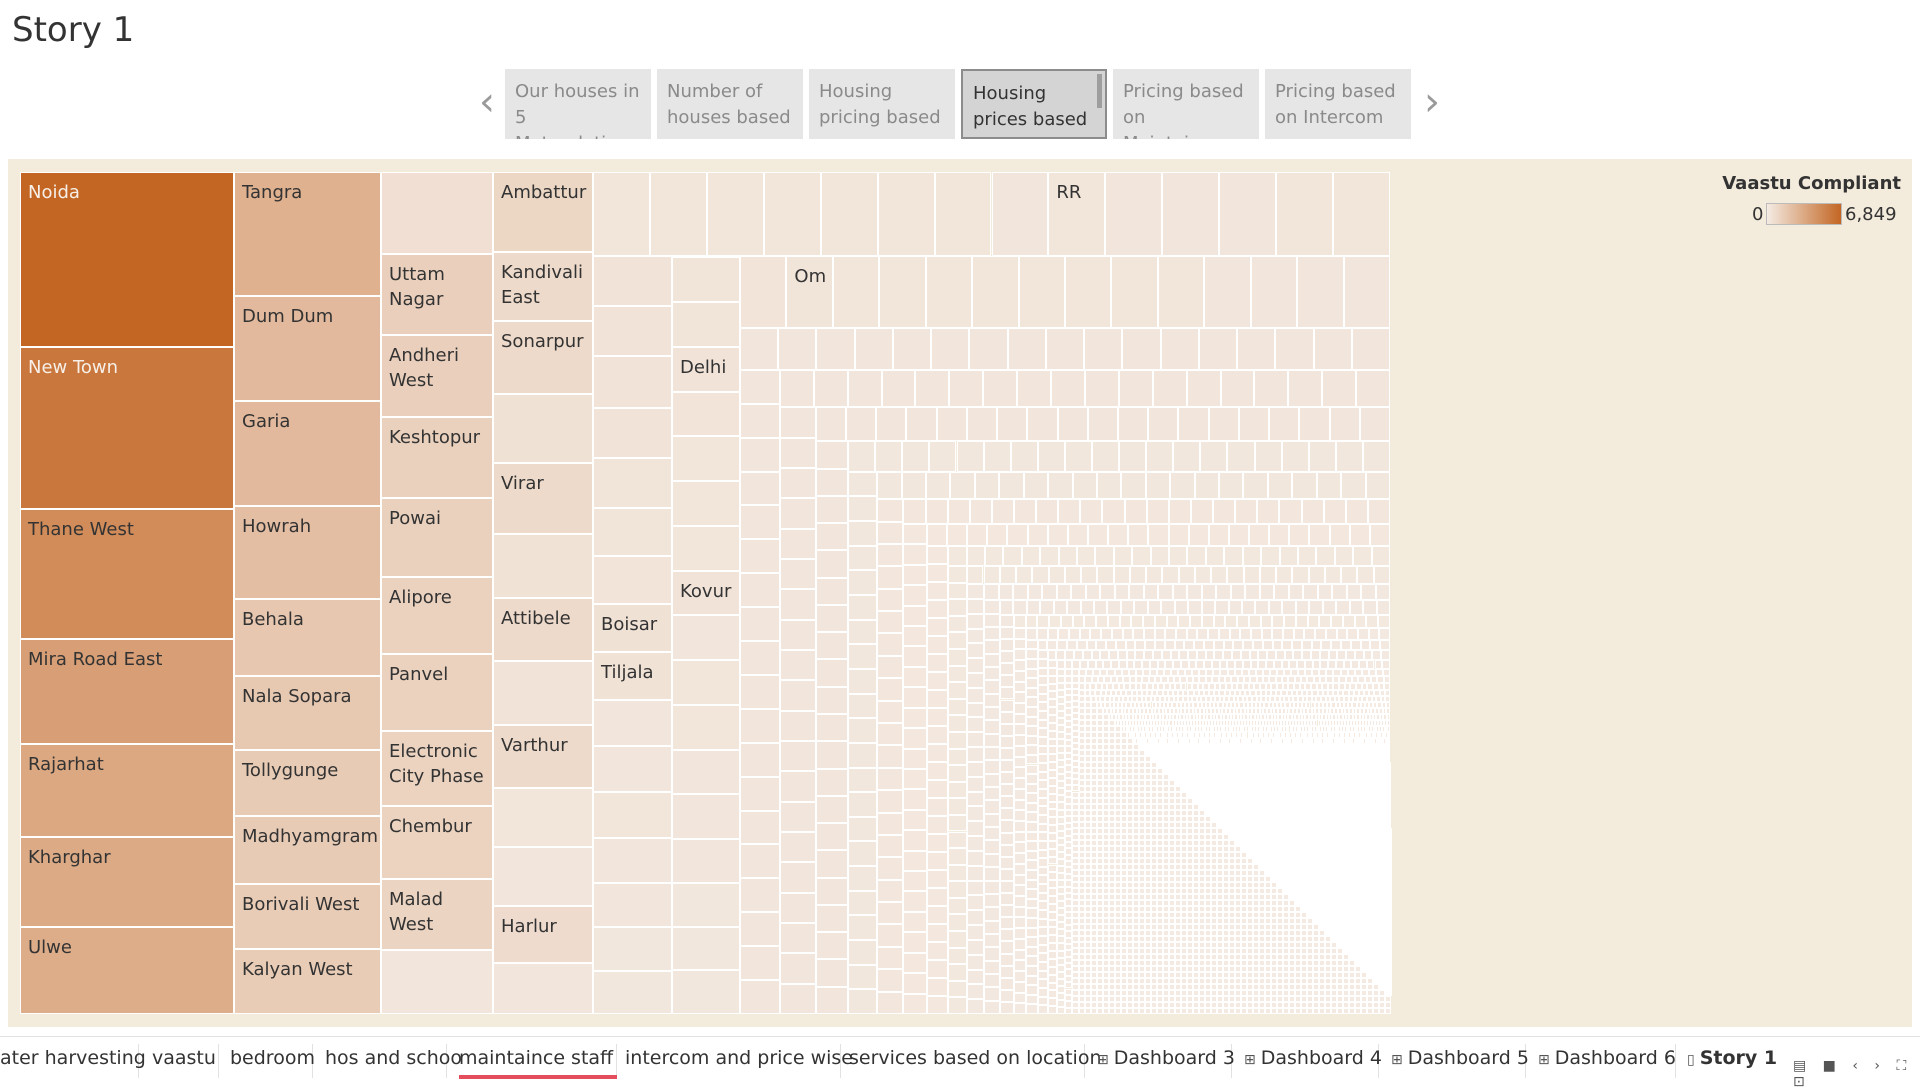  What do you see at coordinates (437, 376) in the screenshot?
I see `treemap-cell: Andheri West` at bounding box center [437, 376].